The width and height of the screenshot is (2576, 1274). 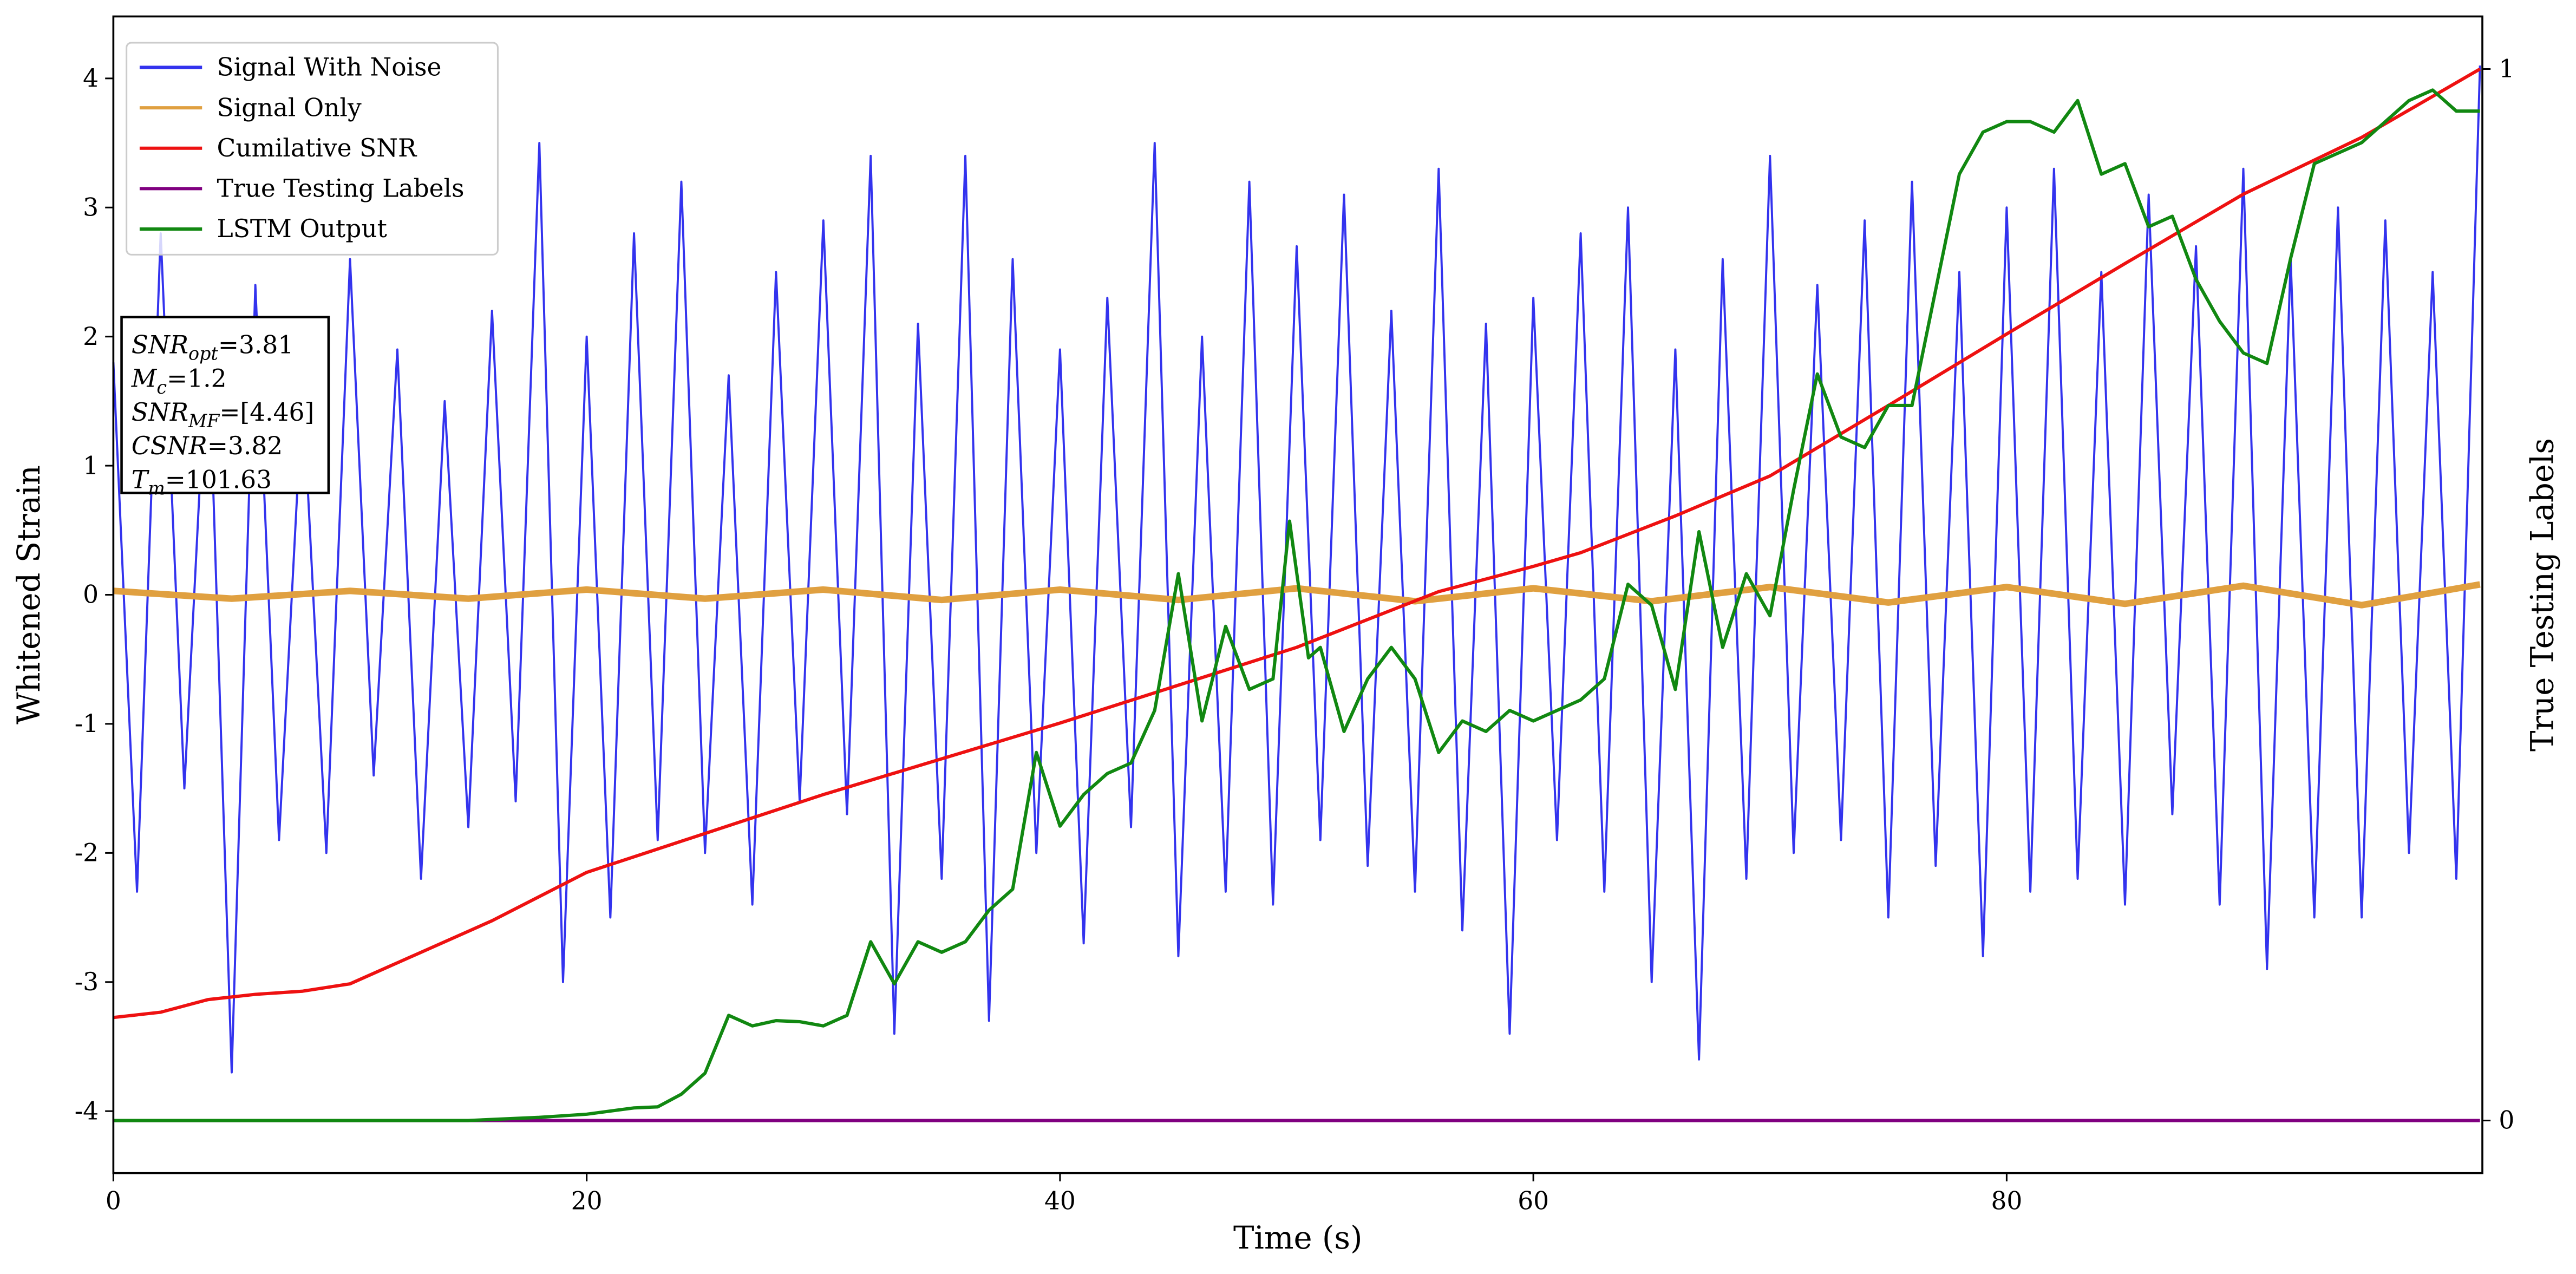 What do you see at coordinates (87, 853) in the screenshot?
I see `y-tick-label: -2` at bounding box center [87, 853].